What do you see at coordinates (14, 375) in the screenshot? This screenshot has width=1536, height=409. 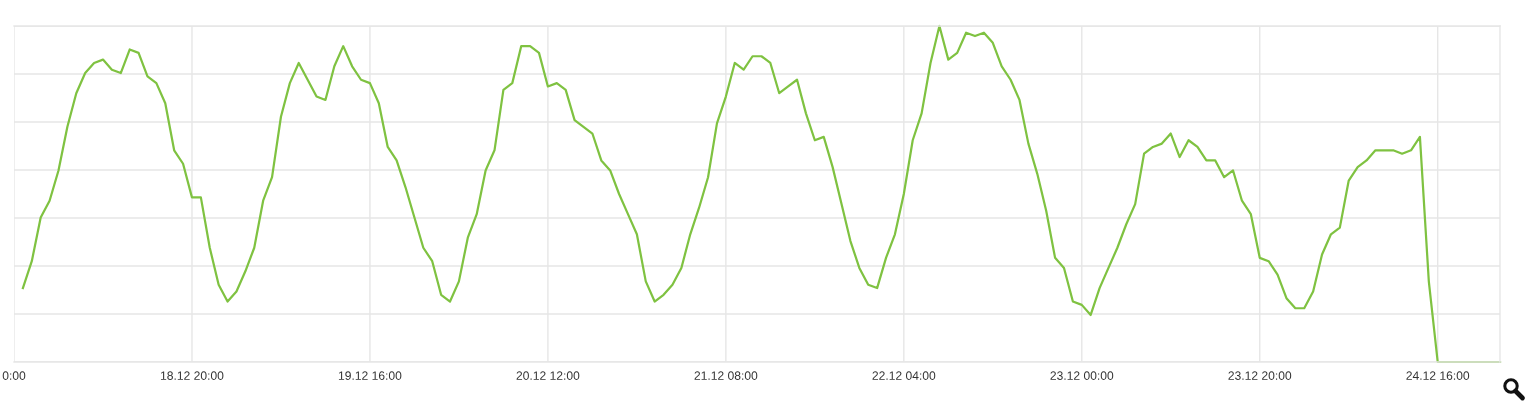 I see `x-tick-label: 0:00` at bounding box center [14, 375].